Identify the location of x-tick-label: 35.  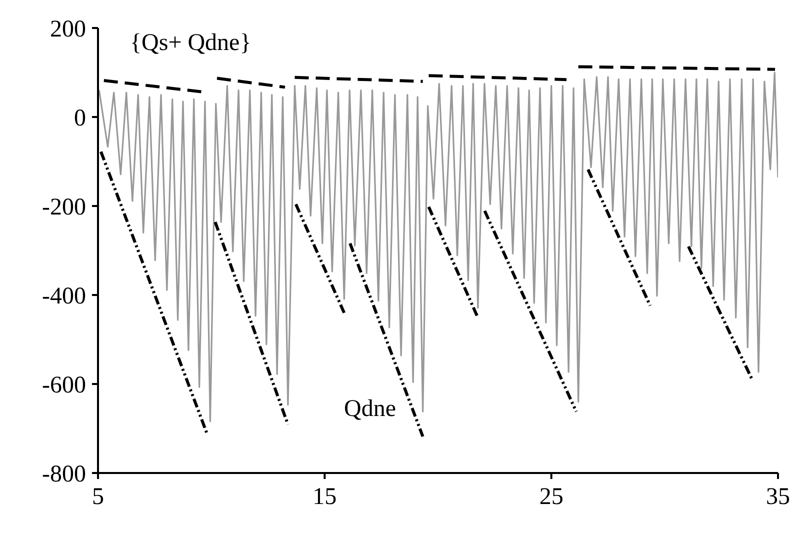
(778, 497).